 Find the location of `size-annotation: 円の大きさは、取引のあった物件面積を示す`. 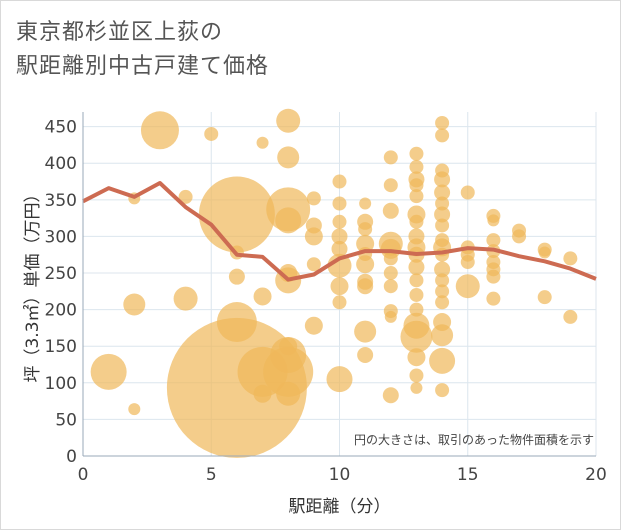

size-annotation: 円の大きさは、取引のあった物件面積を示す is located at coordinates (474, 439).